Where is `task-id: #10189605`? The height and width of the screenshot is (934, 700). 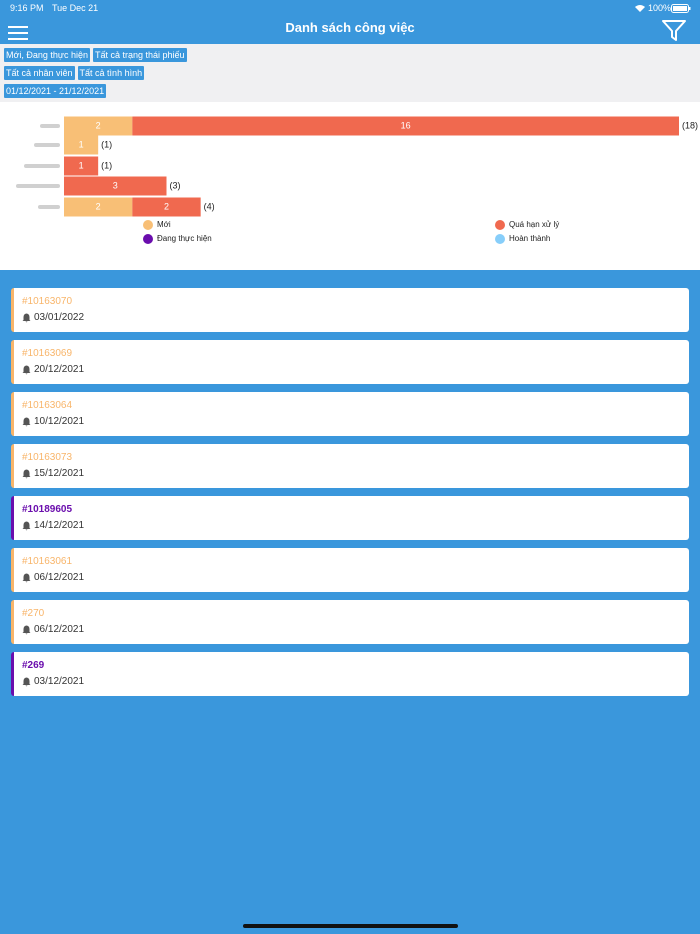
task-id: #10189605 is located at coordinates (47, 509).